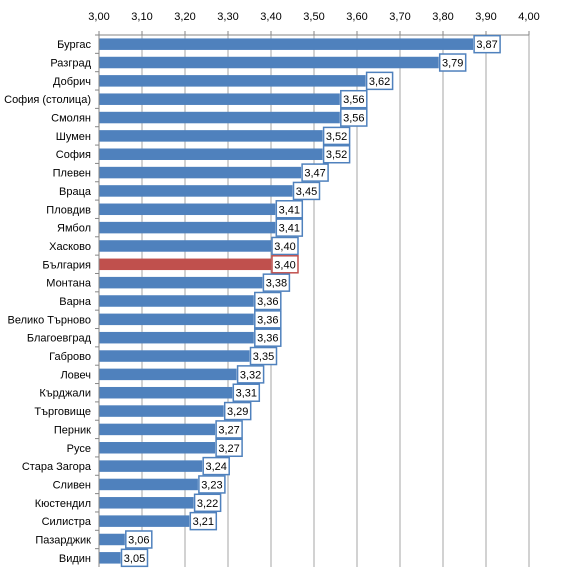 The height and width of the screenshot is (579, 565). What do you see at coordinates (63, 540) in the screenshot?
I see `category-label: Пазарджик` at bounding box center [63, 540].